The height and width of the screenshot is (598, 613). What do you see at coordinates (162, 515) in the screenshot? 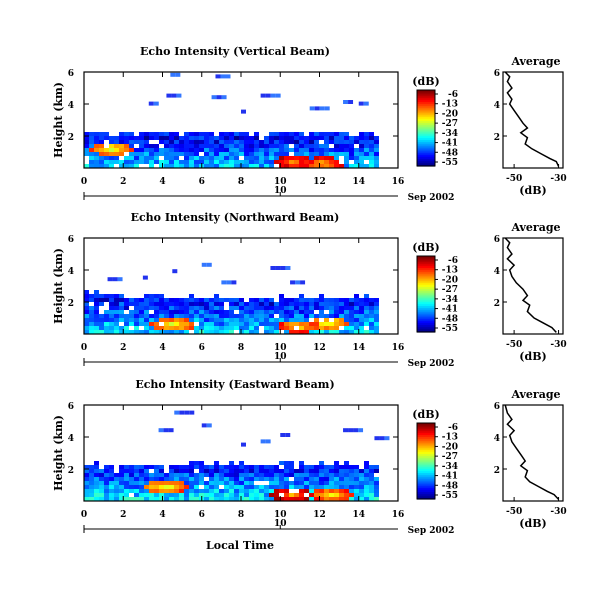
I see `x-tick-label: 4` at bounding box center [162, 515].